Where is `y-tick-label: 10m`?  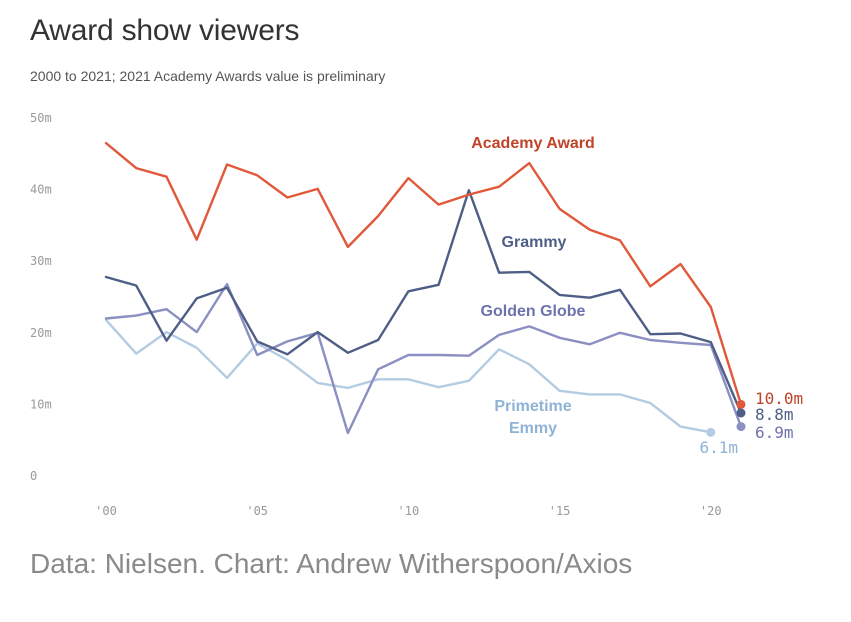 y-tick-label: 10m is located at coordinates (41, 404).